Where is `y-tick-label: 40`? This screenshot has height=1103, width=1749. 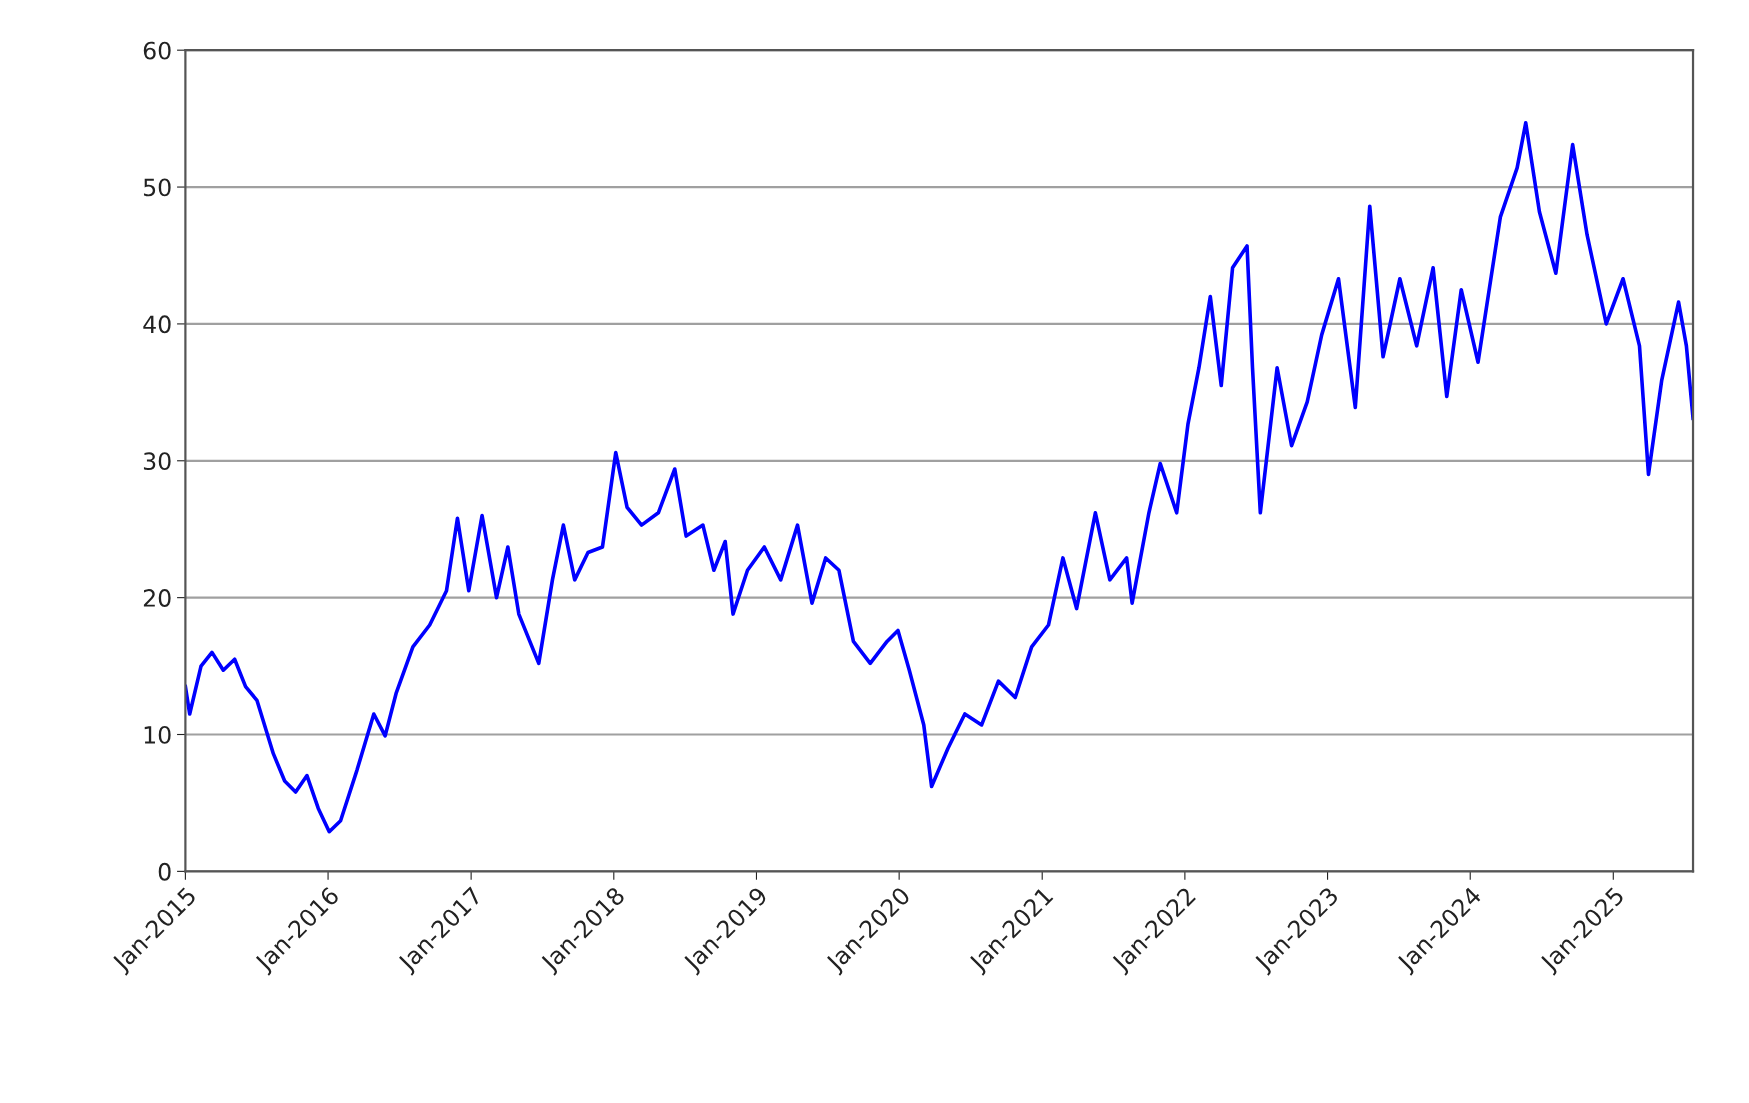 y-tick-label: 40 is located at coordinates (157, 324).